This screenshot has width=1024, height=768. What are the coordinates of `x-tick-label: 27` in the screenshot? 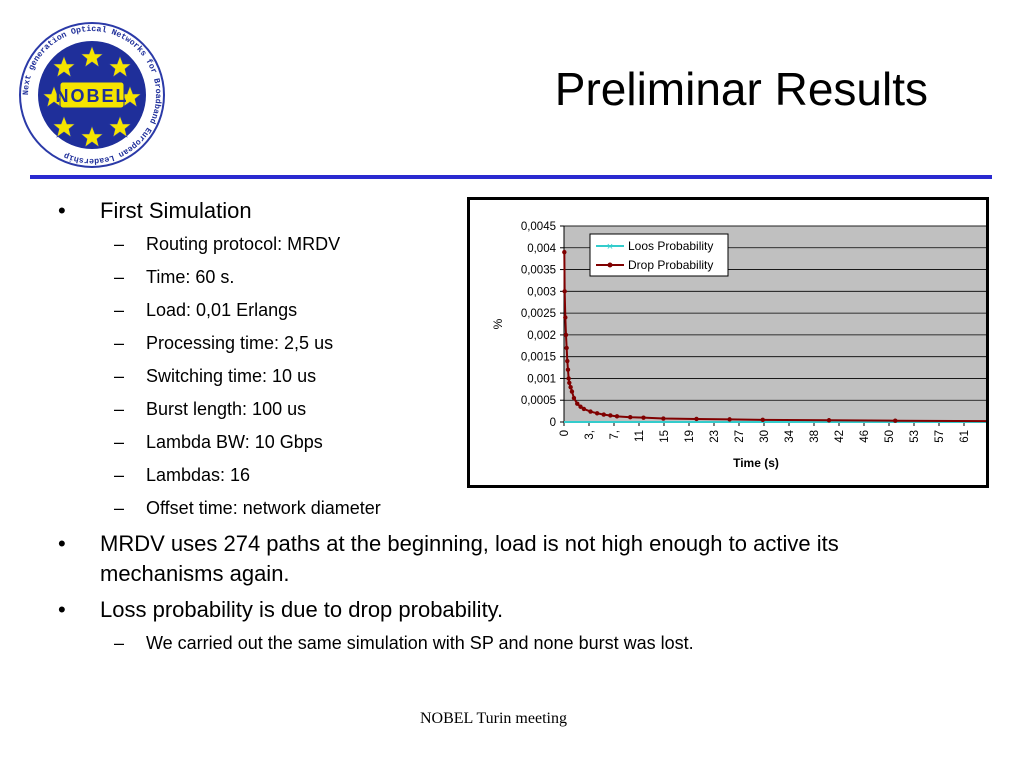 It's located at (740, 436).